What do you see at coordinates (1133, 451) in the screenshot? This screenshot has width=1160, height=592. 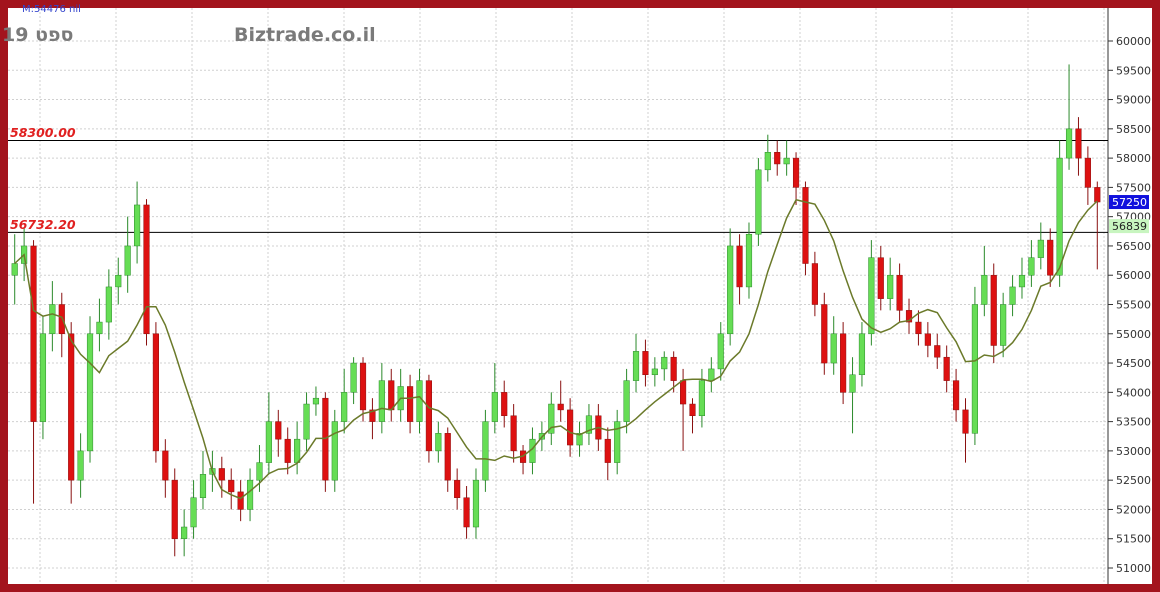 I see `y-tick-label: 53000` at bounding box center [1133, 451].